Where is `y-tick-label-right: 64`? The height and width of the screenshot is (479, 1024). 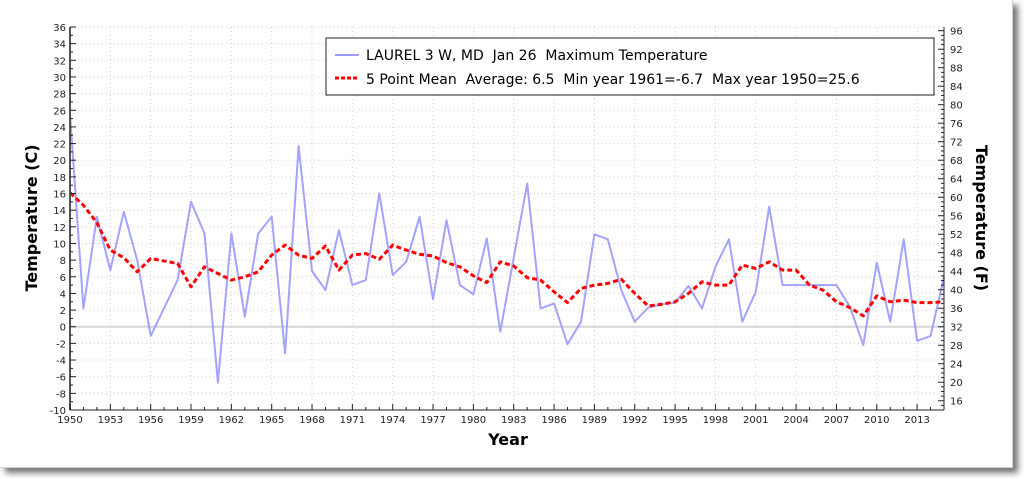 y-tick-label-right: 64 is located at coordinates (956, 180).